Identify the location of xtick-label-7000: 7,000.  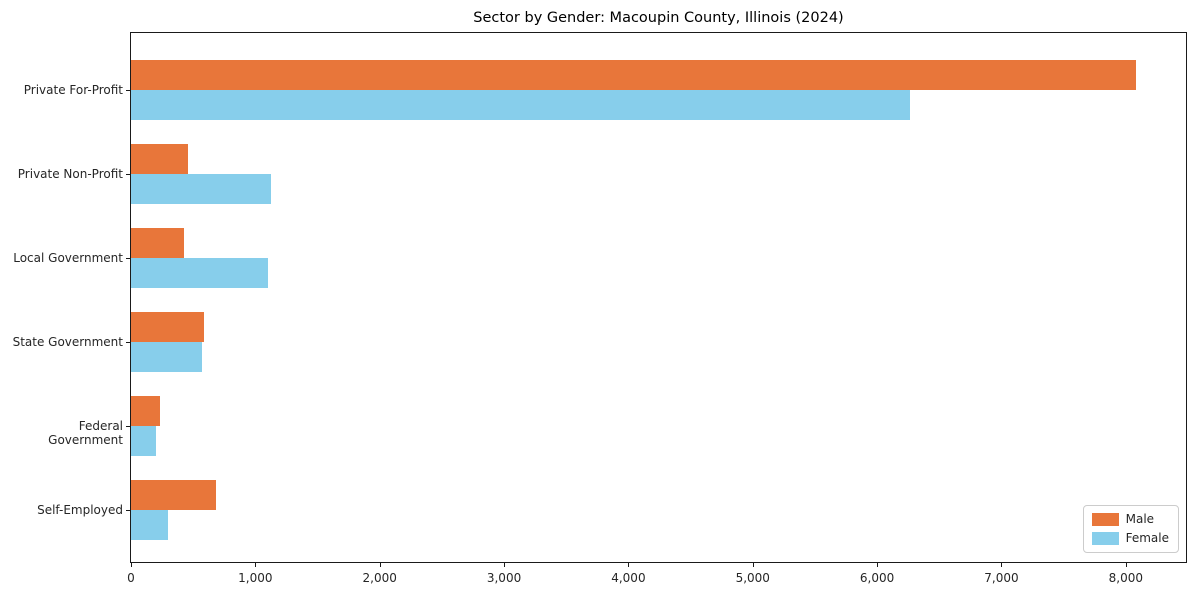
(1001, 578).